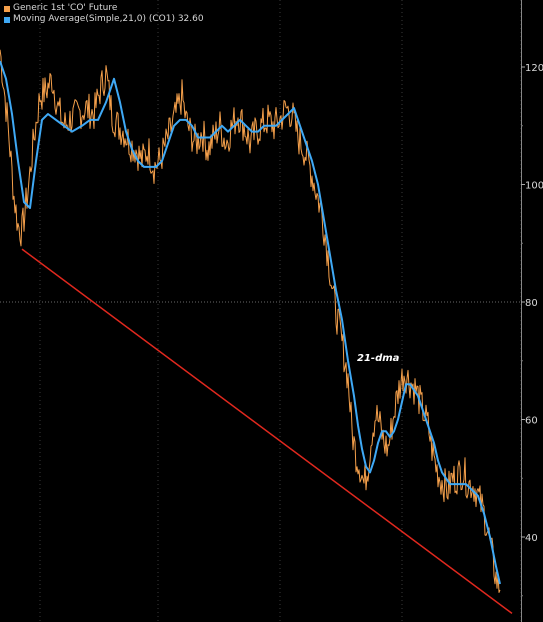  I want to click on legend-entry-moving-average: Moving Average(Simple,21,0) (CO1) 32.60, so click(104, 19).